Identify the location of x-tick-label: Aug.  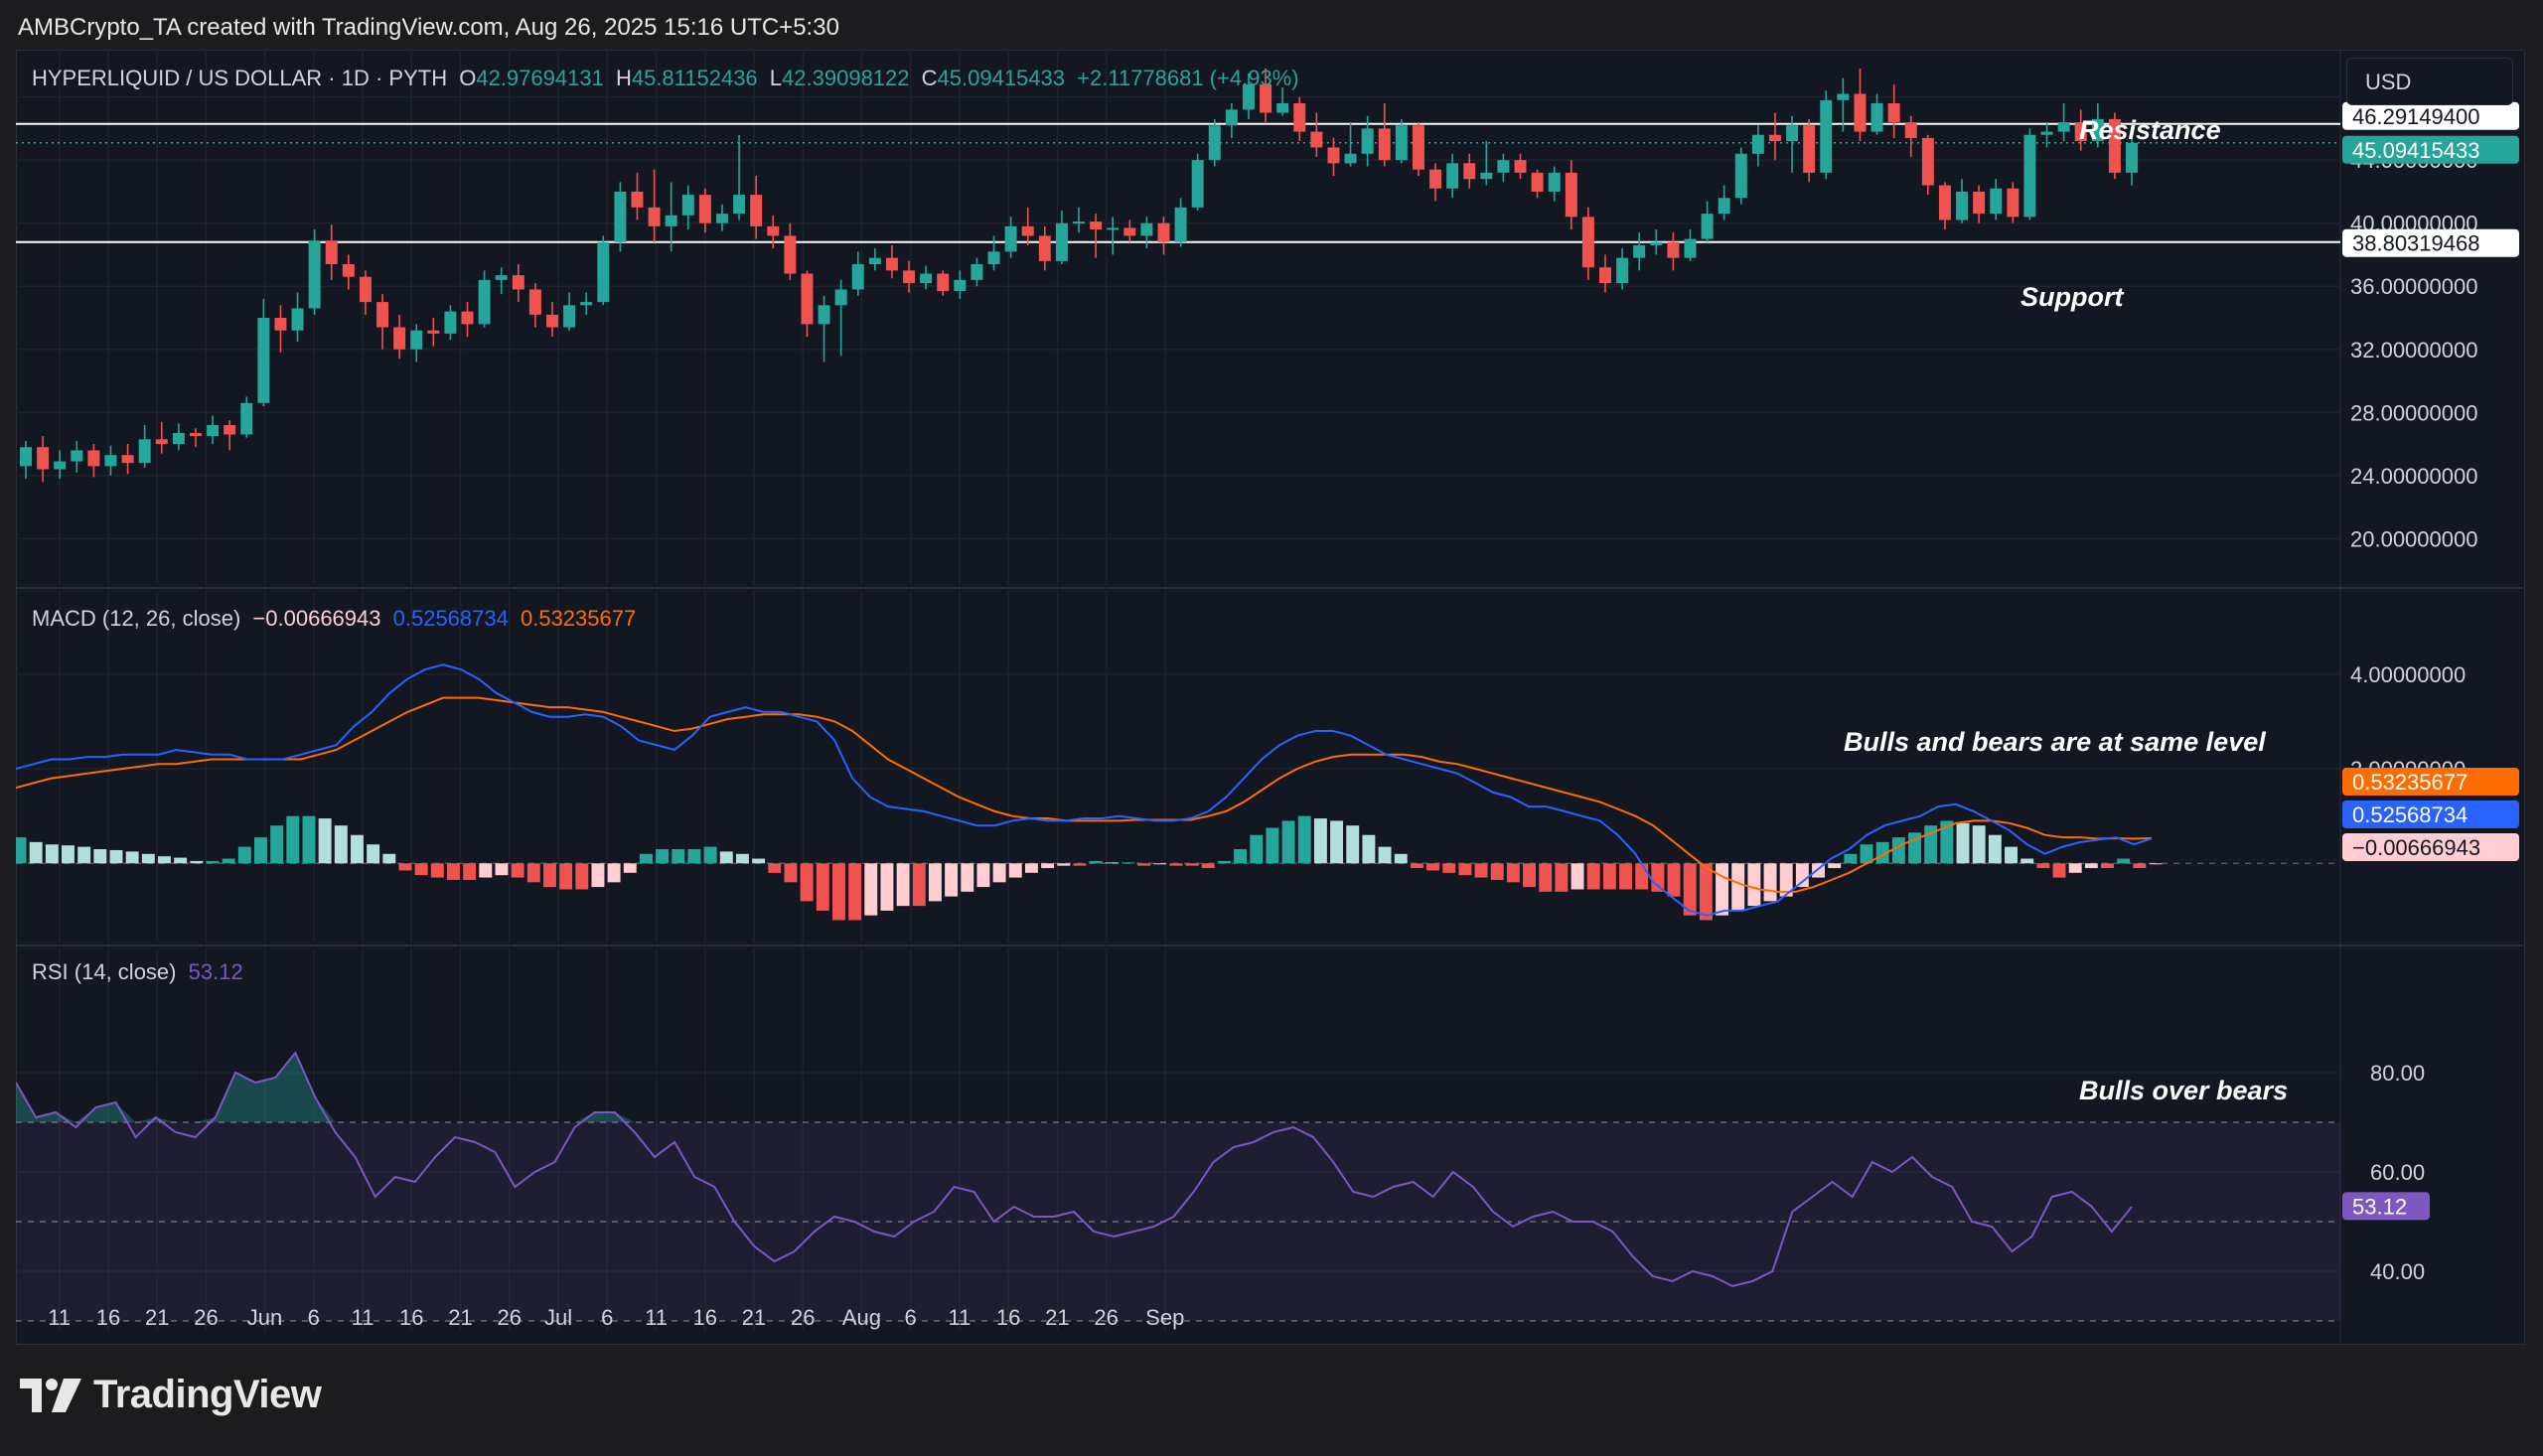
(861, 1317).